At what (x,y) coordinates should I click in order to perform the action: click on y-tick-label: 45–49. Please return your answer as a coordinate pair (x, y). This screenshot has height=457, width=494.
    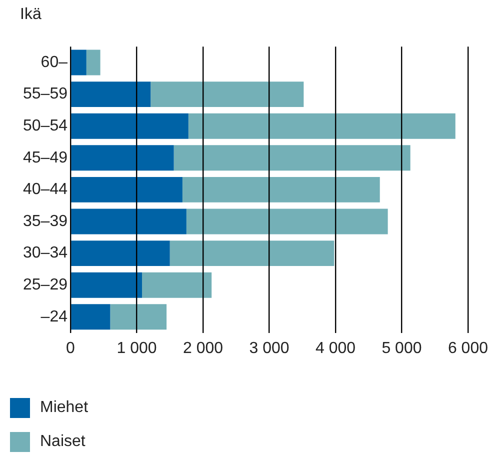
    Looking at the image, I should click on (45, 157).